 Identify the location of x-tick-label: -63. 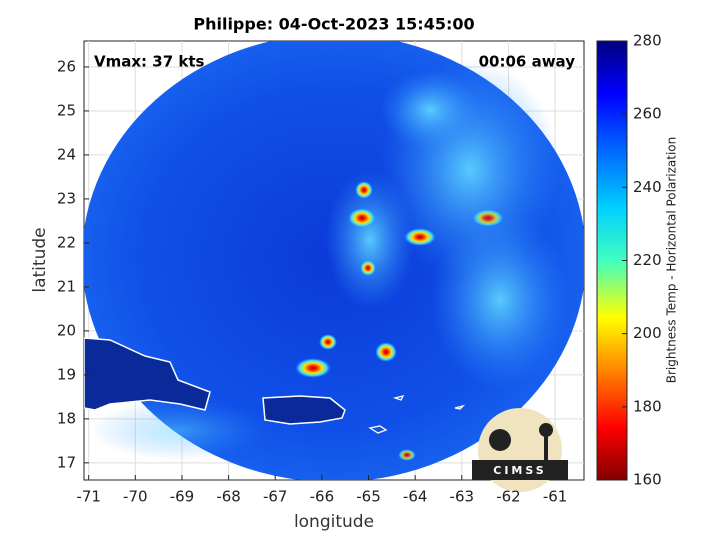
(462, 497).